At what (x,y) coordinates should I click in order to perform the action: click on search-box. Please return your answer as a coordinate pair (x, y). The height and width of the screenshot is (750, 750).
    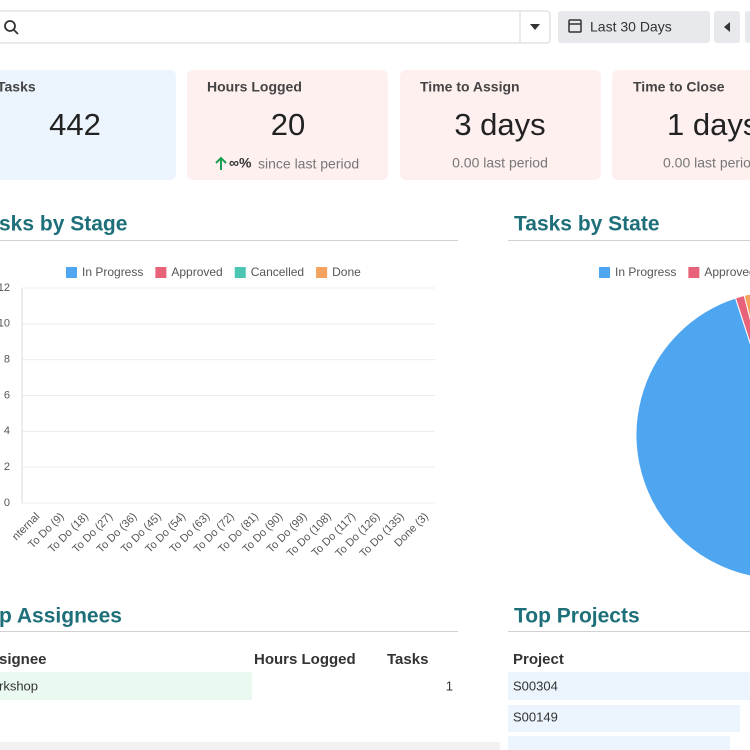
    Looking at the image, I should click on (275, 27).